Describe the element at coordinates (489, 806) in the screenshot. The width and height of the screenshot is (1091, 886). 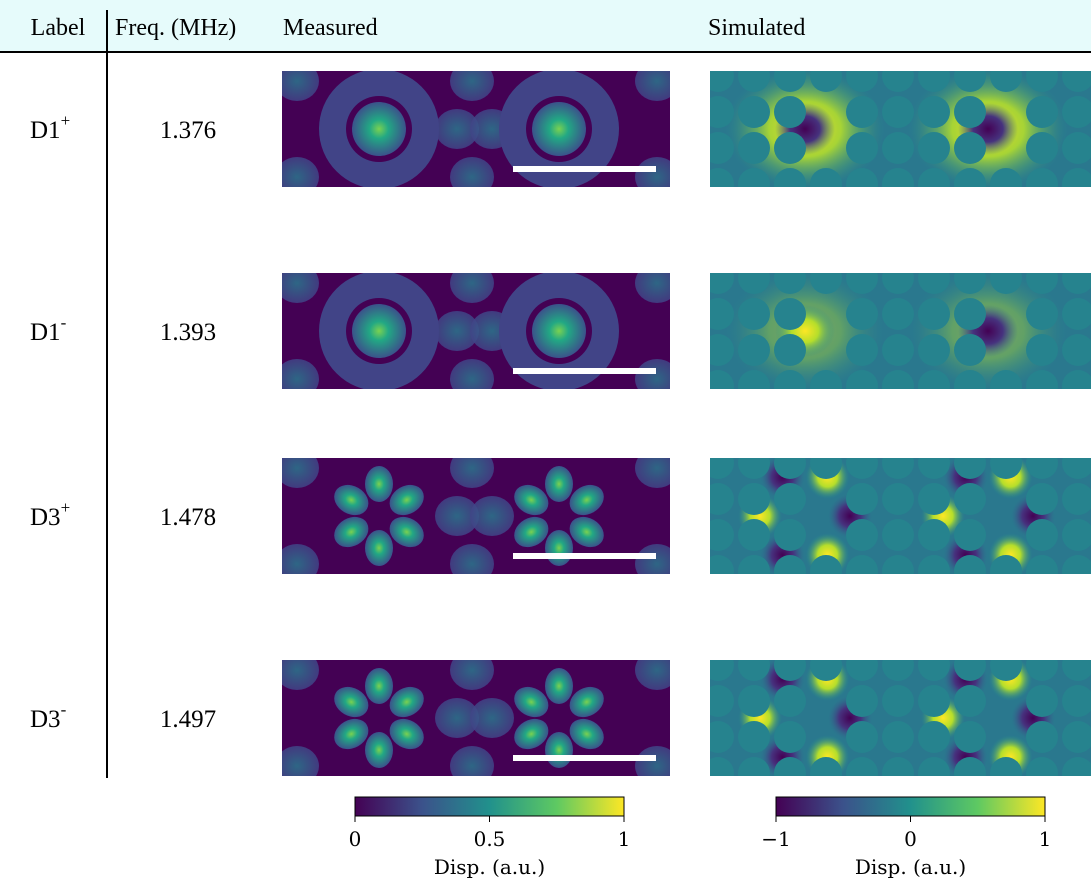
I see `colorbar` at that location.